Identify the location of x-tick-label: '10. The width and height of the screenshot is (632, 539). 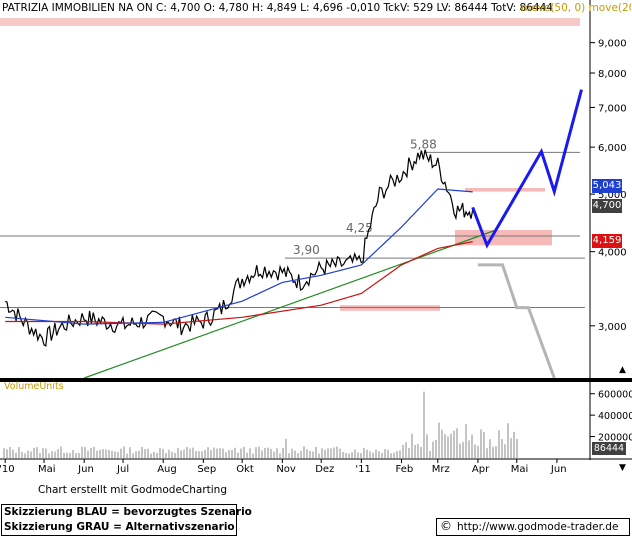
(7, 469).